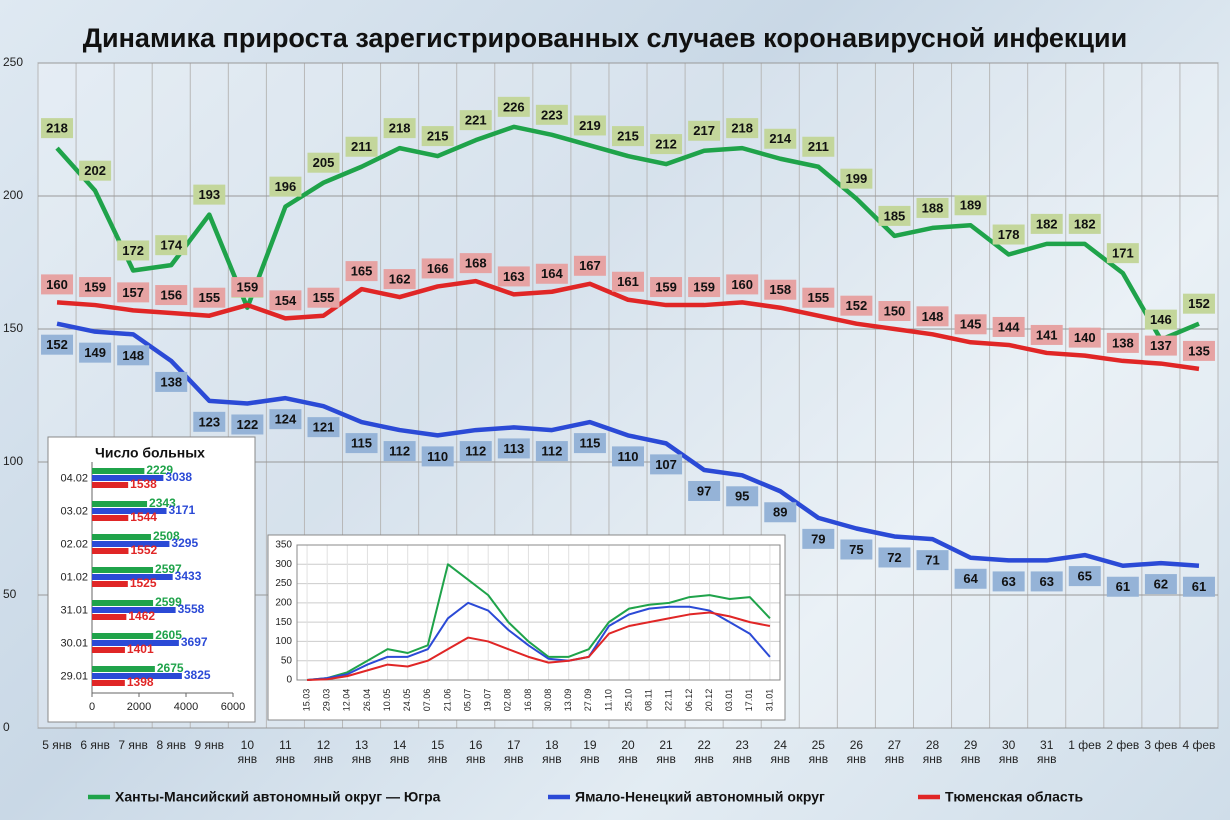 This screenshot has height=820, width=1230. What do you see at coordinates (1085, 576) in the screenshot?
I see `data-label: 65` at bounding box center [1085, 576].